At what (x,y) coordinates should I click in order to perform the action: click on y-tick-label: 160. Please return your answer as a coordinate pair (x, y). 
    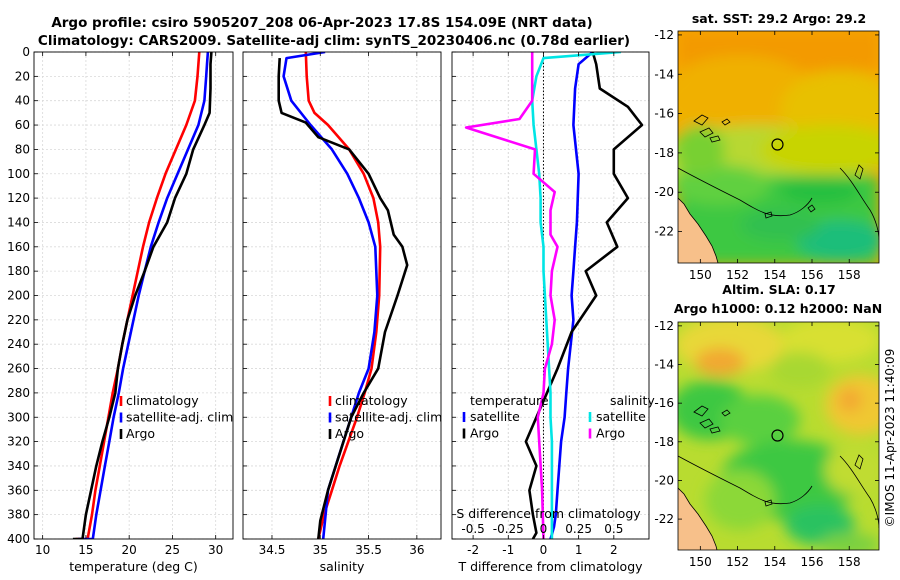
    Looking at the image, I should click on (18, 247).